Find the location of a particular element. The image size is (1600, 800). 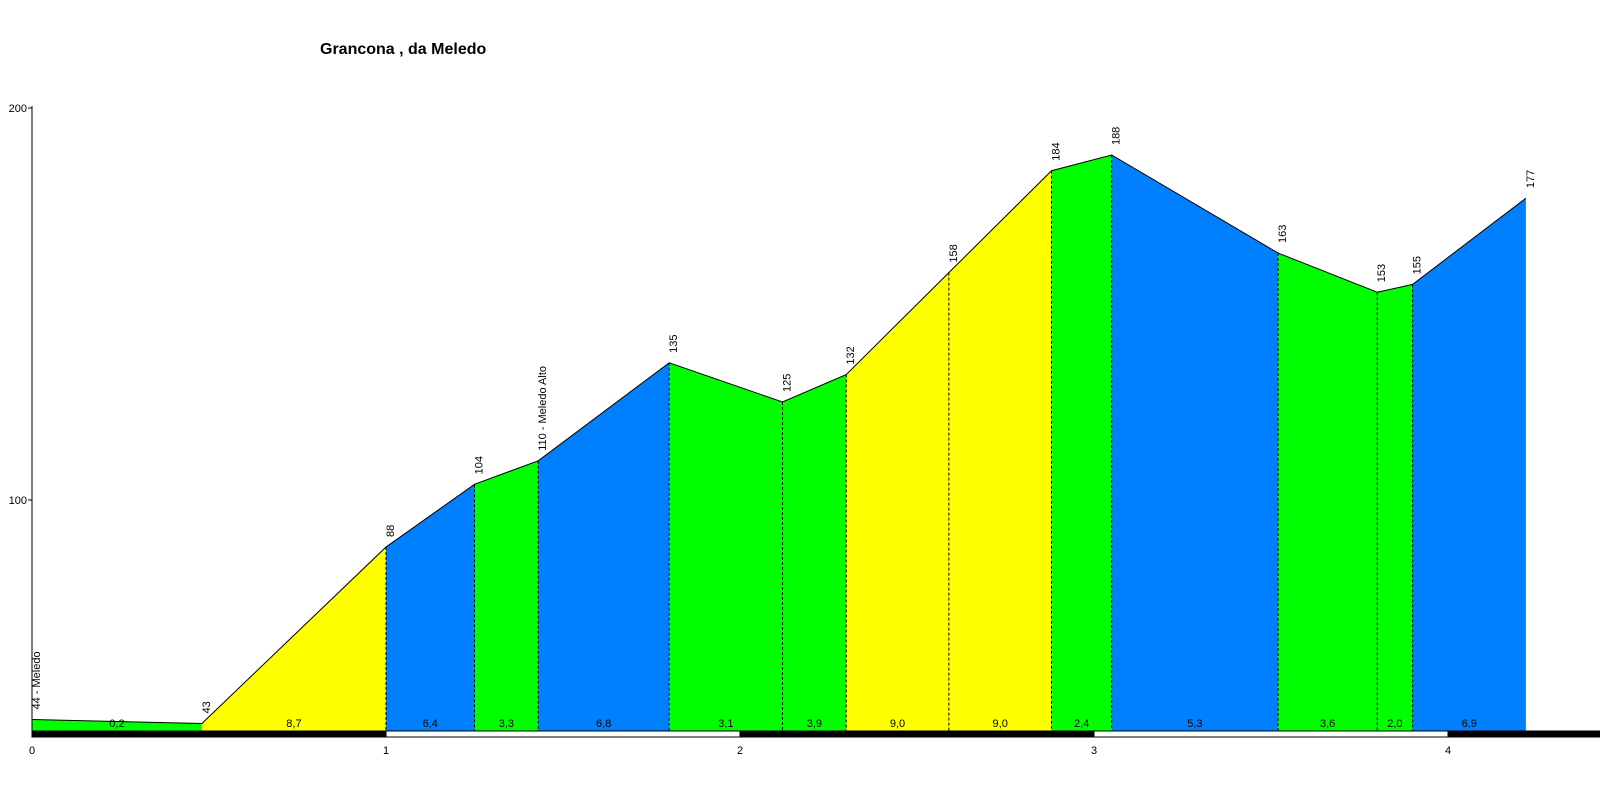

elevation-label: 184 is located at coordinates (1057, 151).